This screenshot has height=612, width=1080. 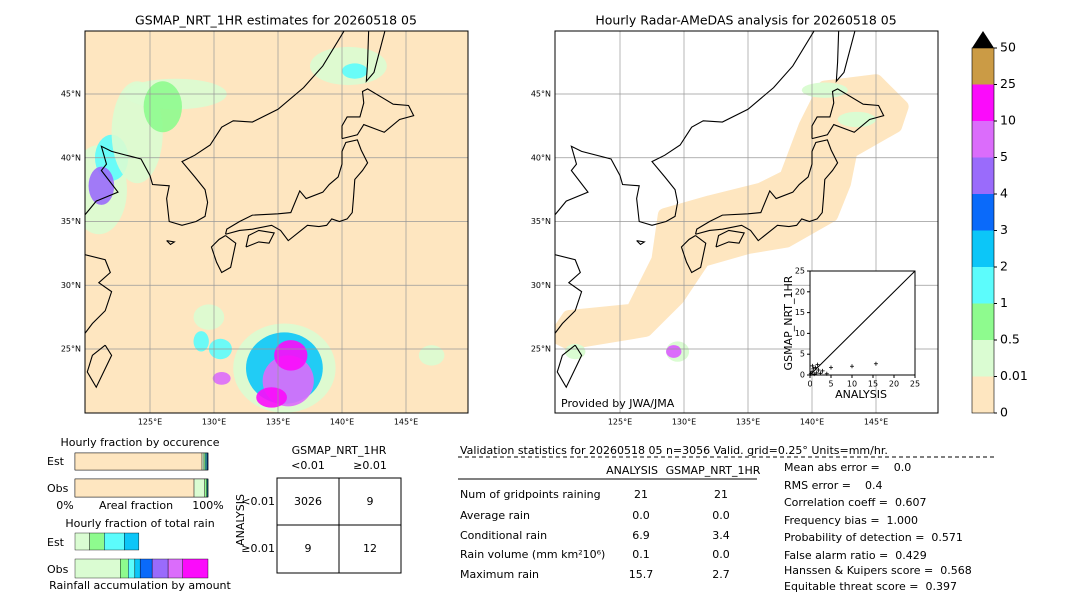 I want to click on stat-label: Num of gridpoints raining, so click(x=530, y=494).